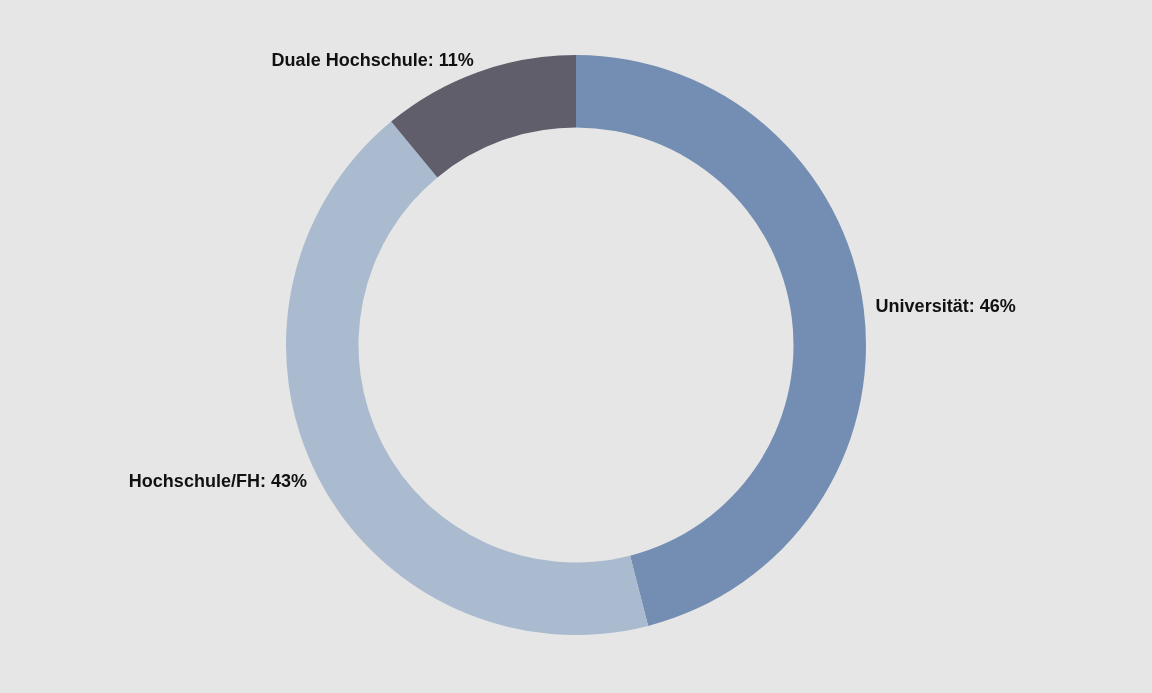 The height and width of the screenshot is (693, 1152). I want to click on slice-label: Universität: 46%, so click(945, 306).